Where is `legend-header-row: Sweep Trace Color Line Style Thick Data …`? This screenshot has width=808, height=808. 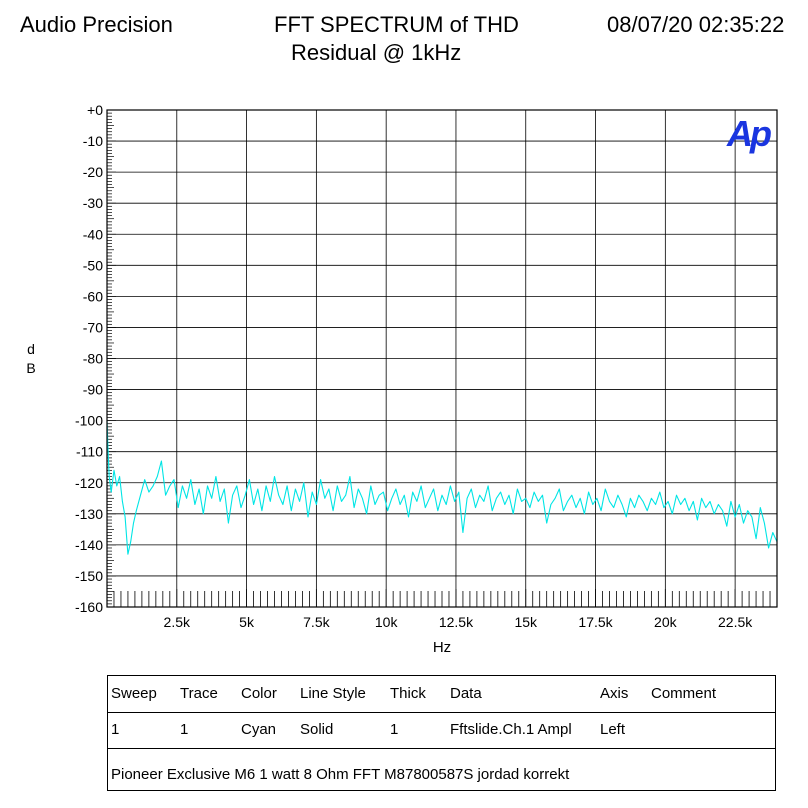
legend-header-row: Sweep Trace Color Line Style Thick Data … is located at coordinates (441, 694).